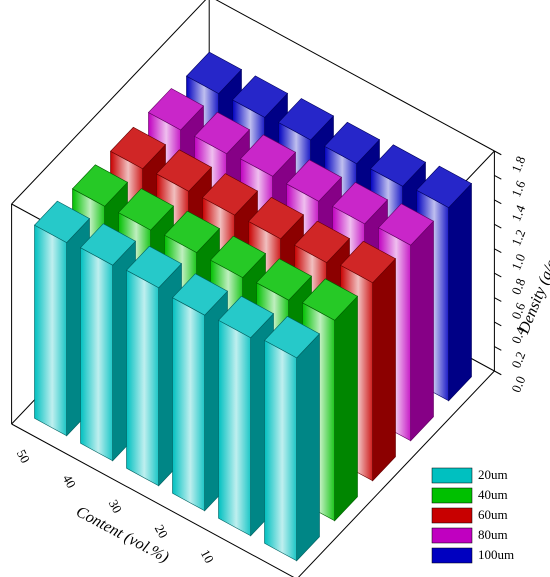 The image size is (550, 577). Describe the element at coordinates (518, 359) in the screenshot. I see `y-tick-label: 0.2` at that location.